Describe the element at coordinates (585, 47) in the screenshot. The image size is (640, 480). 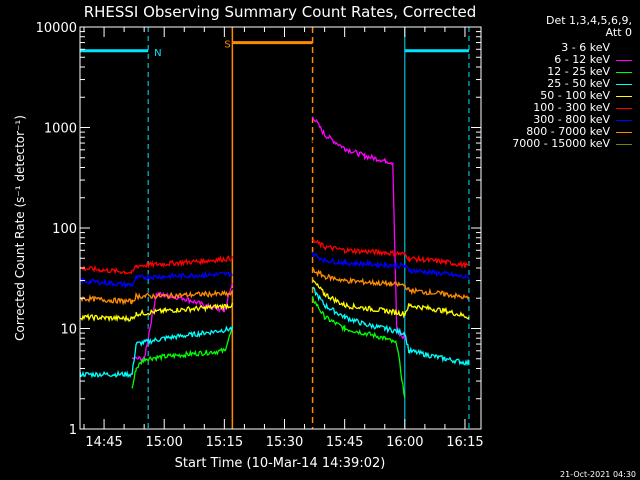
I see `legend-label: 3 - 6 keV` at that location.